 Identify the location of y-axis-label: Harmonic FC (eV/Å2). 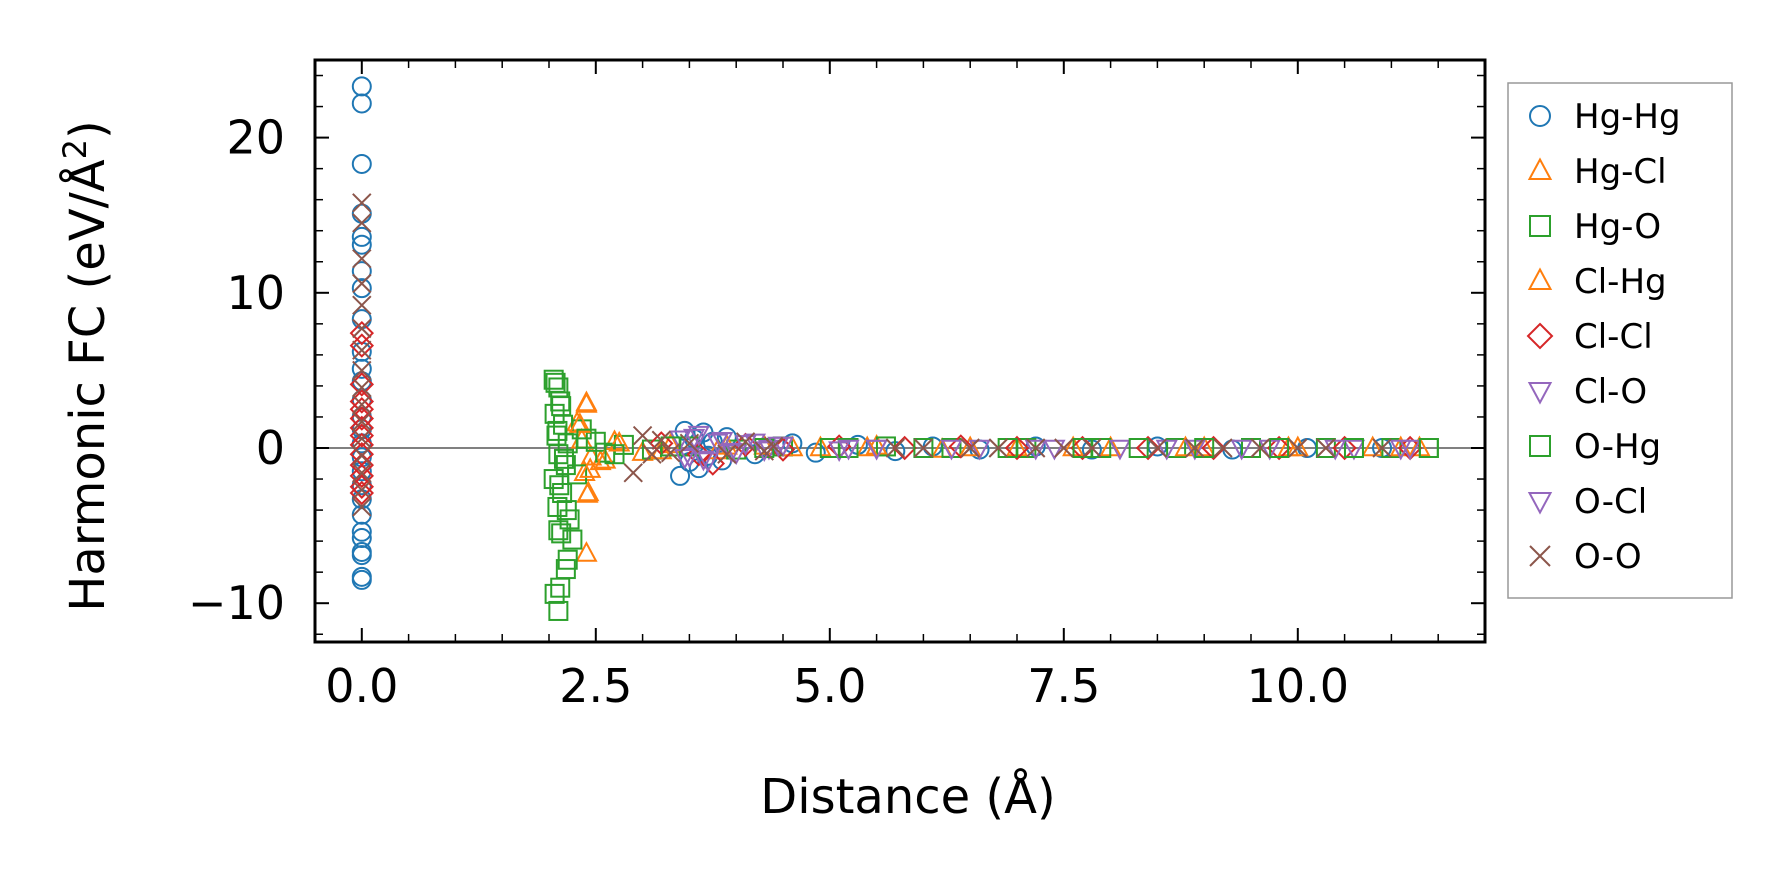
(86, 366).